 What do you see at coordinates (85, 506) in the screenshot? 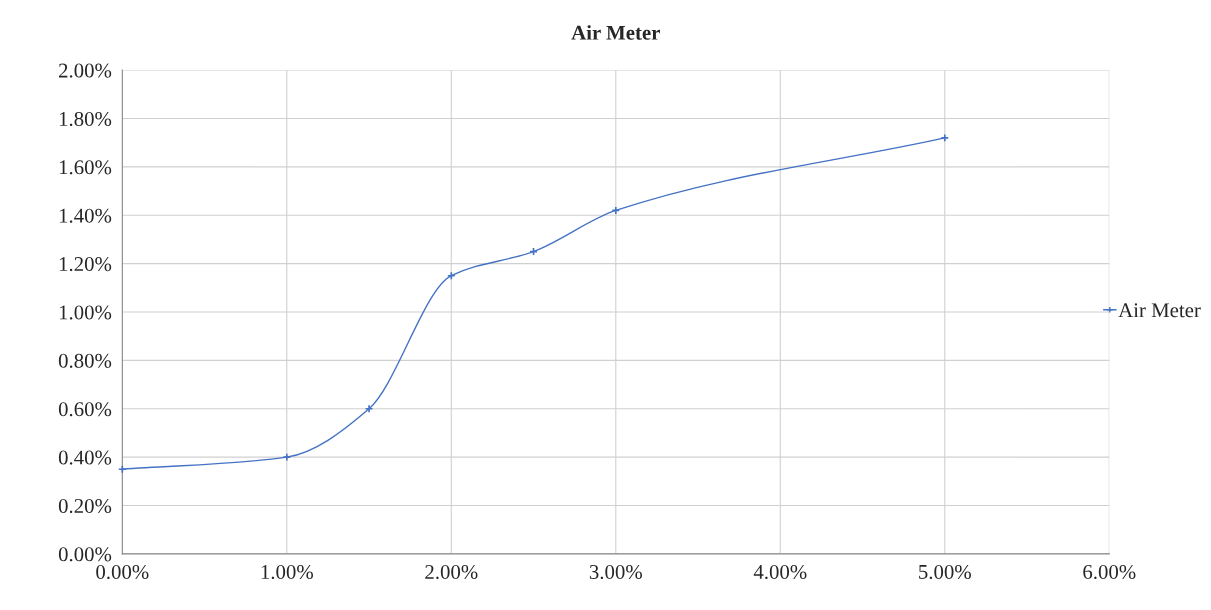
I see `y-tick-label: 0.20%` at bounding box center [85, 506].